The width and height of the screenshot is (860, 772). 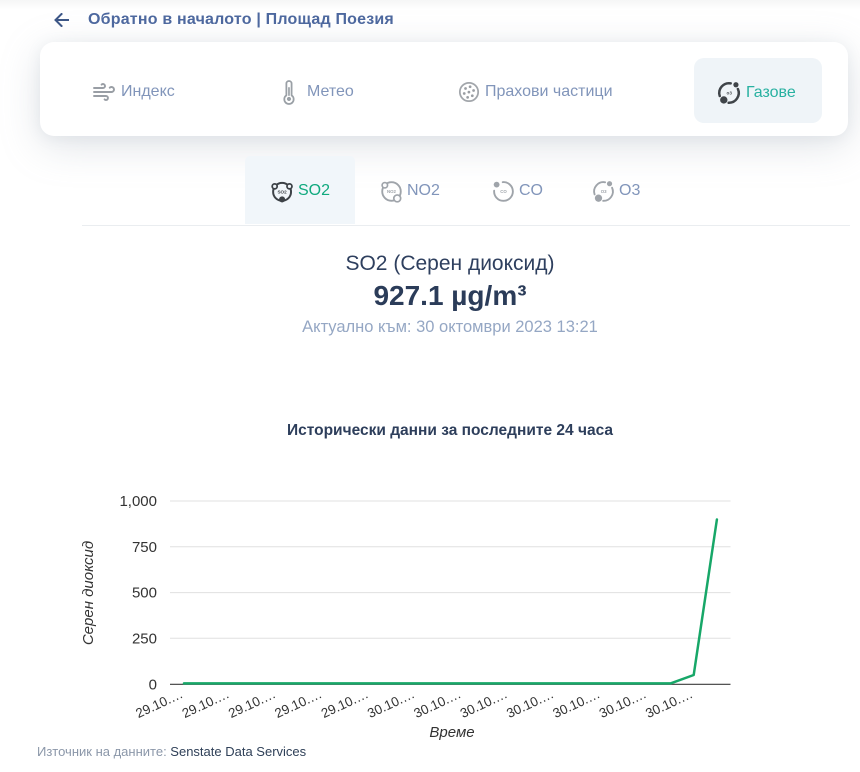 What do you see at coordinates (282, 191) in the screenshot?
I see `svg-text: SO2` at bounding box center [282, 191].